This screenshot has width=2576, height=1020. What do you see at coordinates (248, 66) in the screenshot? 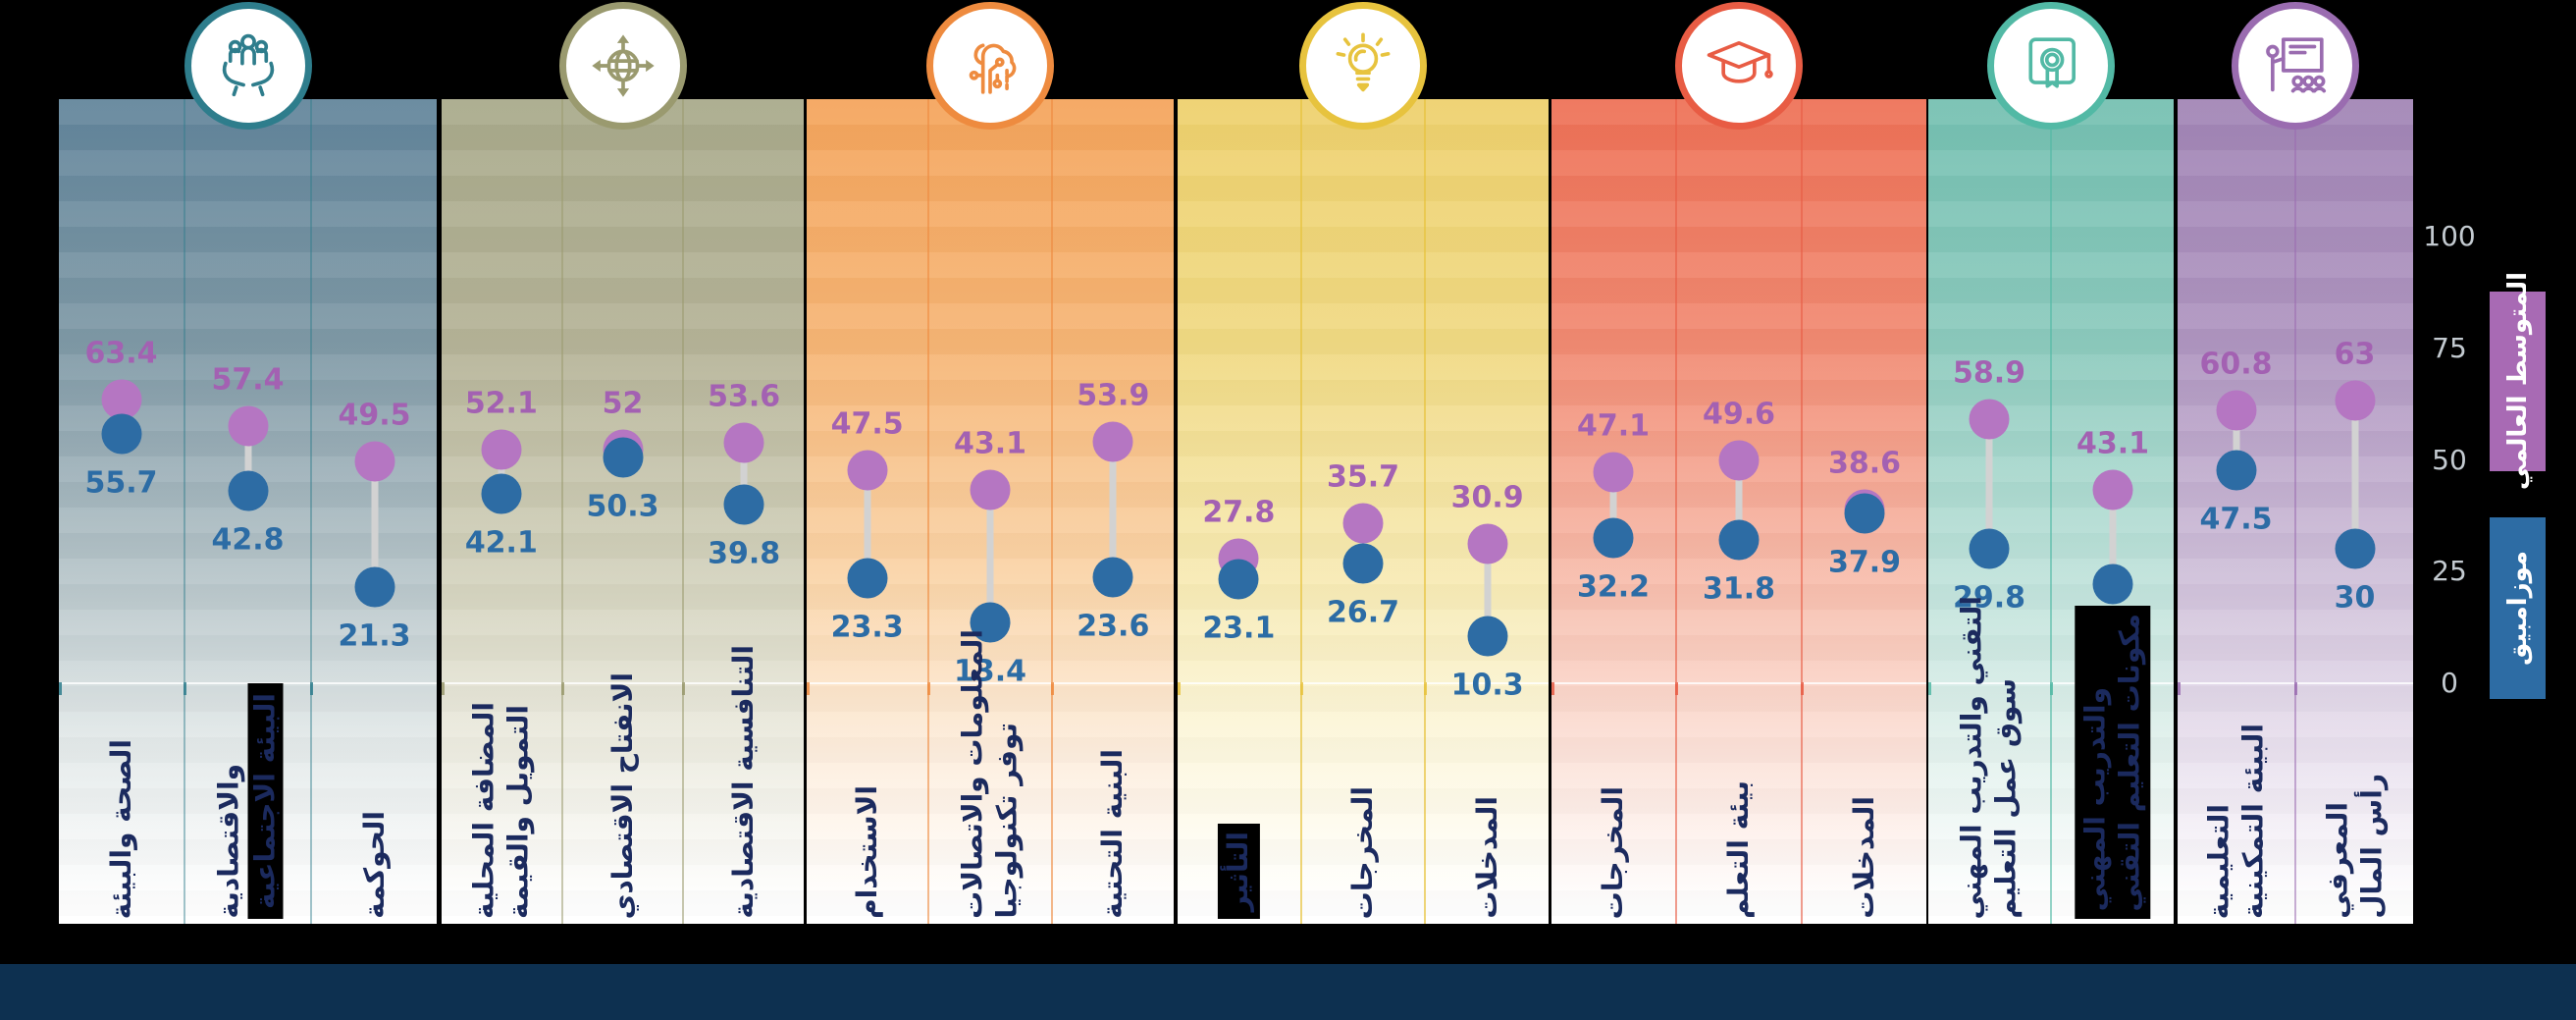
I see `community-care-icon` at bounding box center [248, 66].